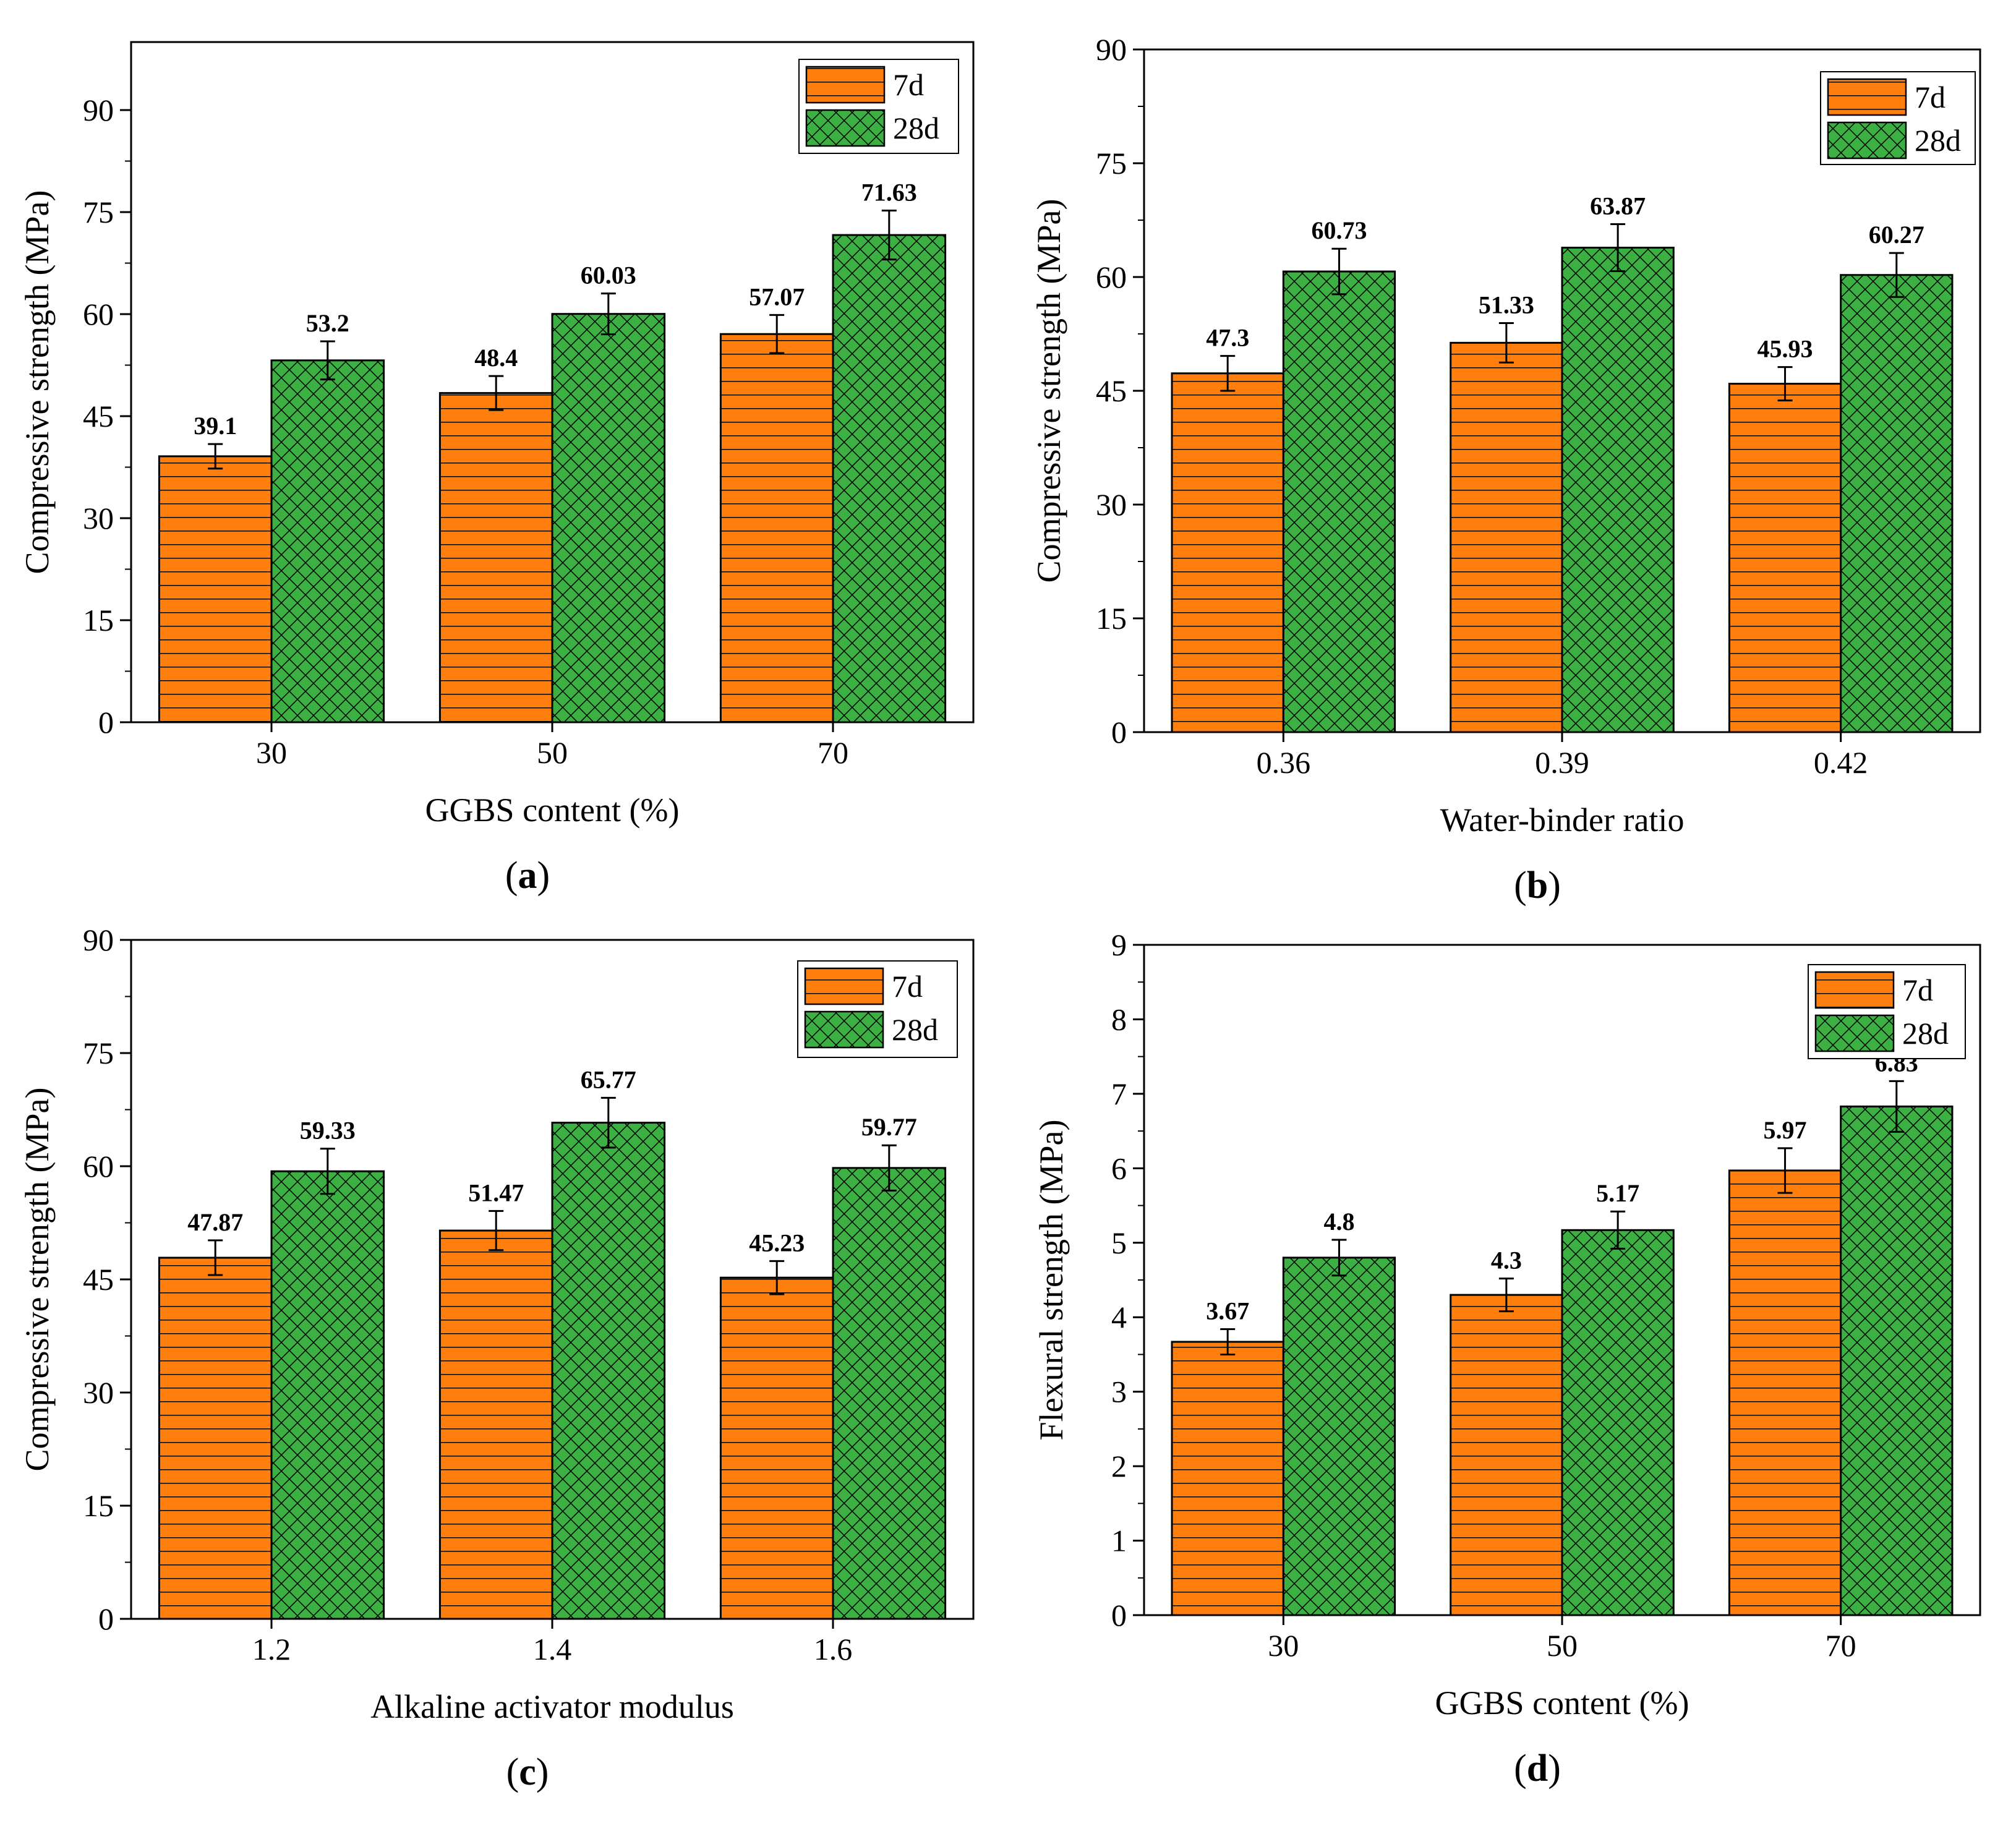 The image size is (2016, 1826). Describe the element at coordinates (495, 1425) in the screenshot. I see `bar-7d-1.4` at that location.